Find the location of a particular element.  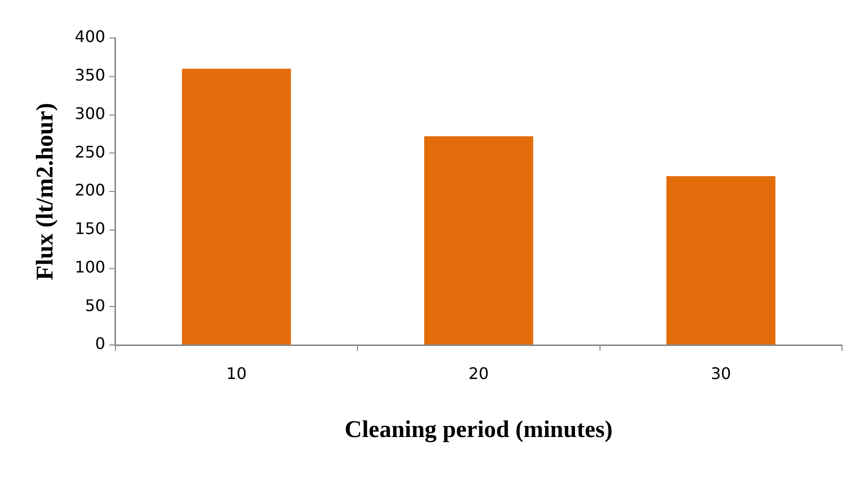

y-tick-label: 50 is located at coordinates (95, 305).